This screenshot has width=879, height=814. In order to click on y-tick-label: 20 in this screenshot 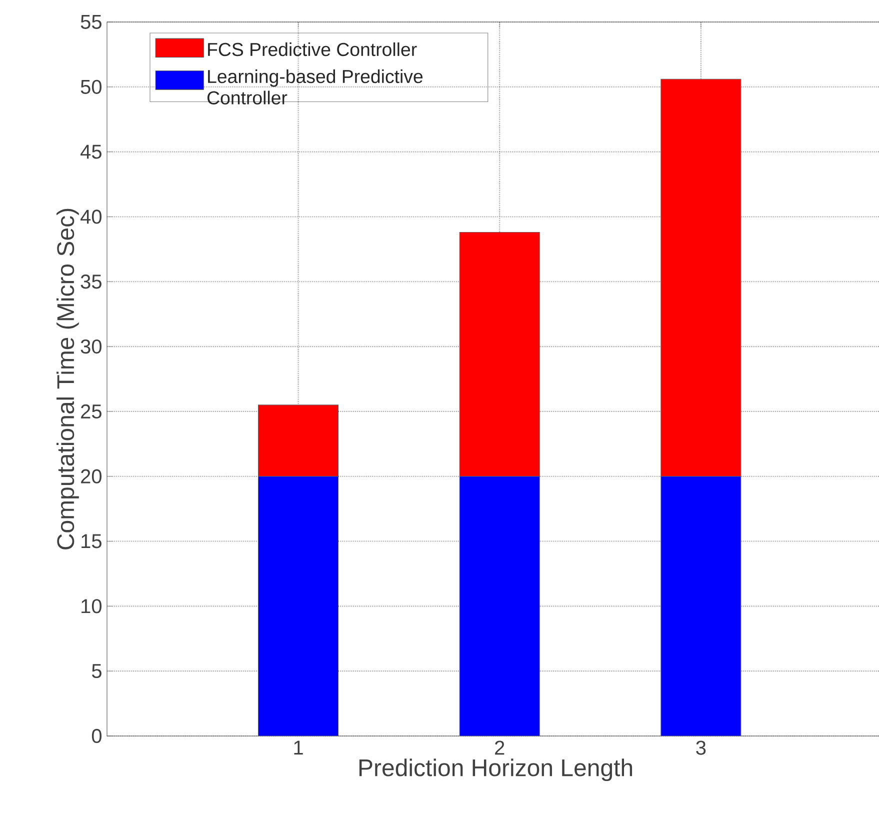, I will do `click(91, 476)`.